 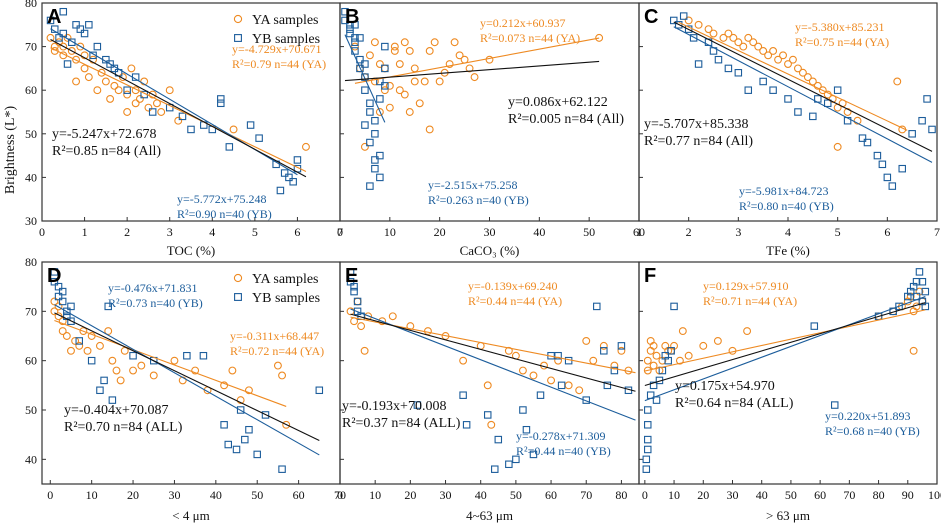 I want to click on panel-c-plot-area, so click(x=803, y=101).